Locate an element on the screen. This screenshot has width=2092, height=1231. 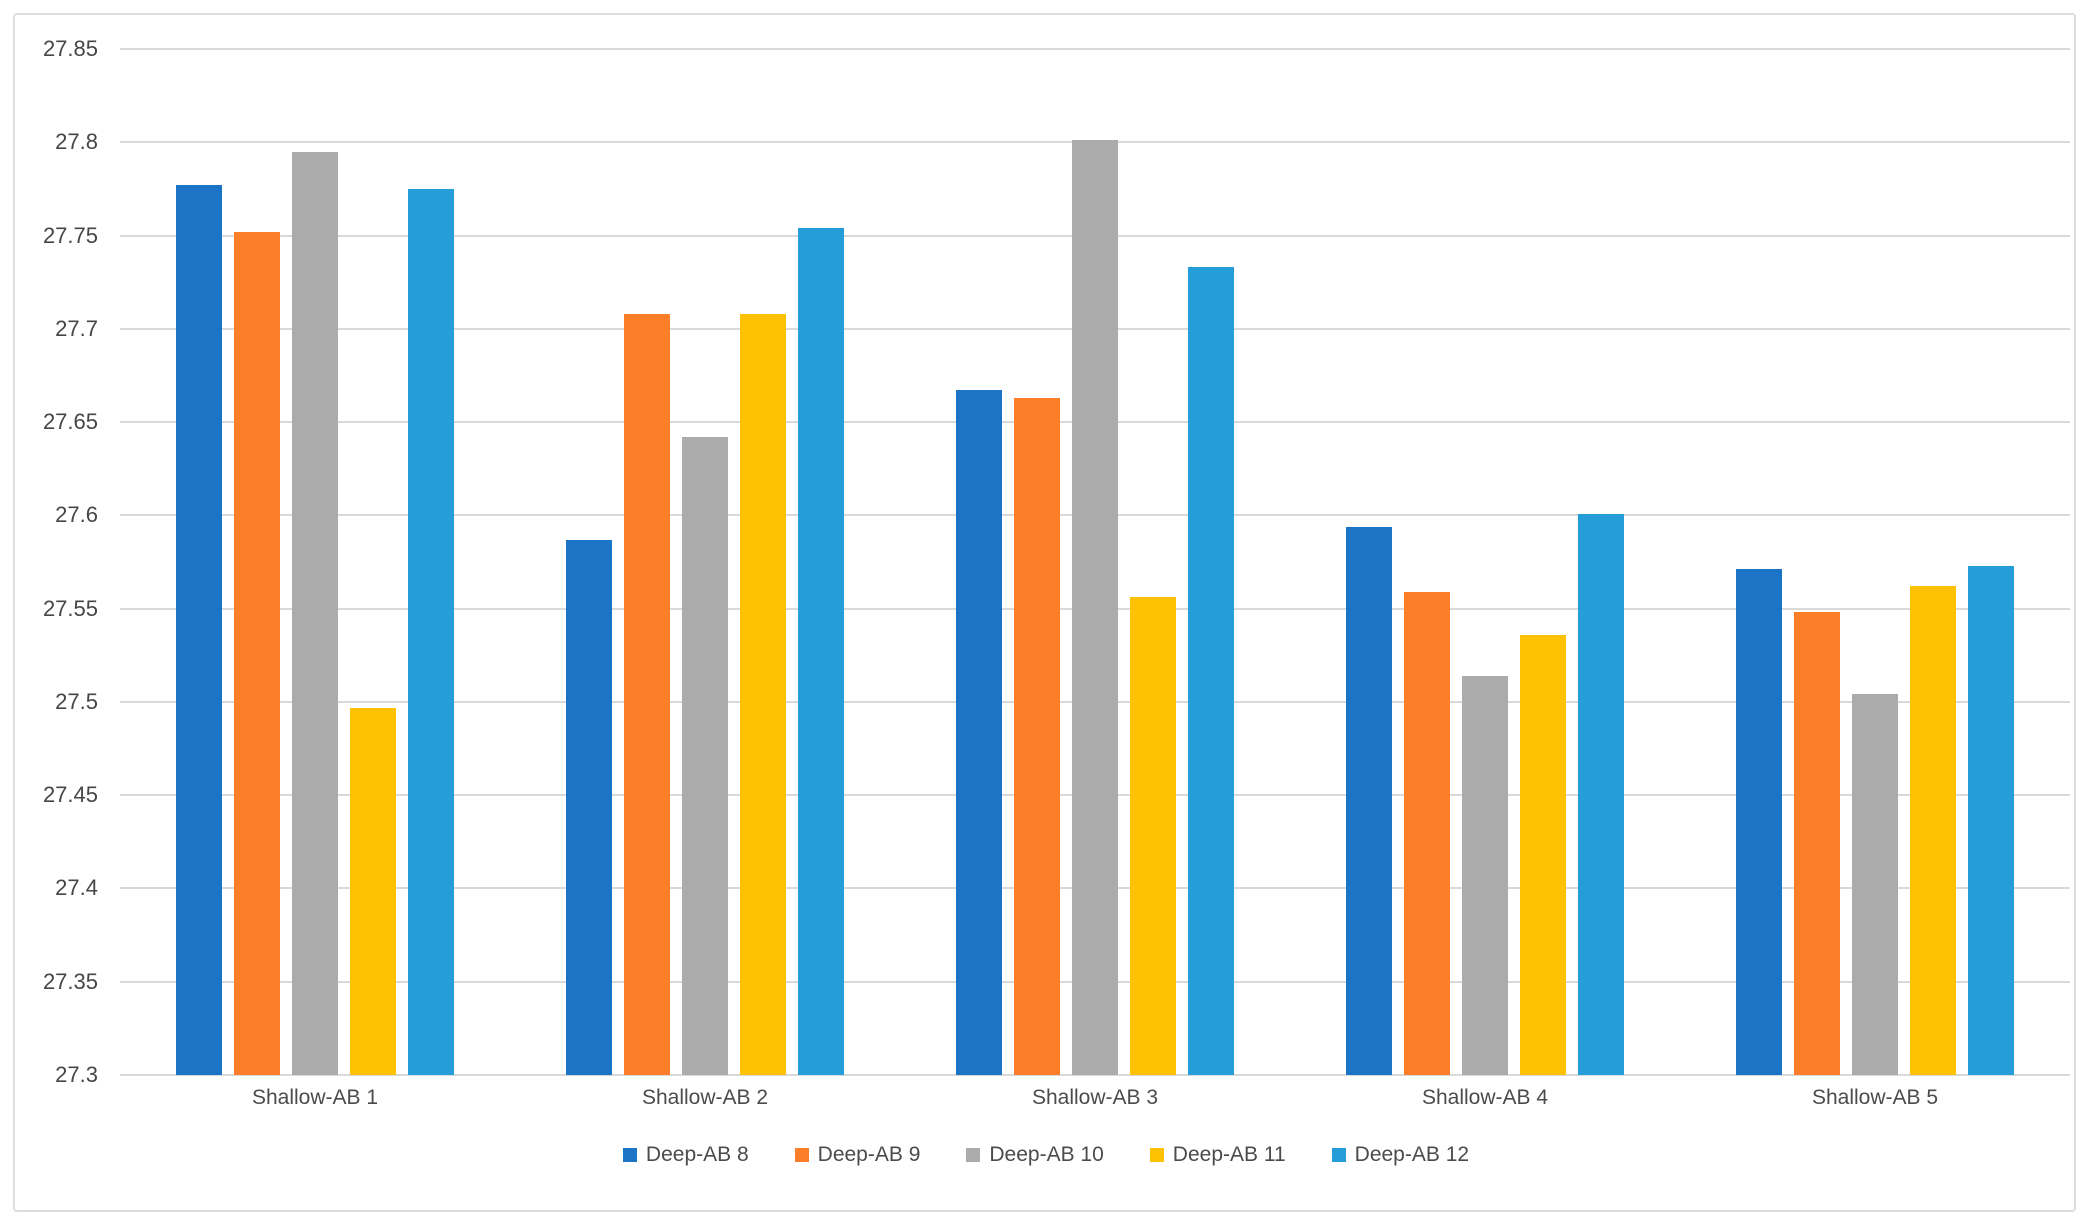
y-tick-label: 27.3 is located at coordinates (76, 1074).